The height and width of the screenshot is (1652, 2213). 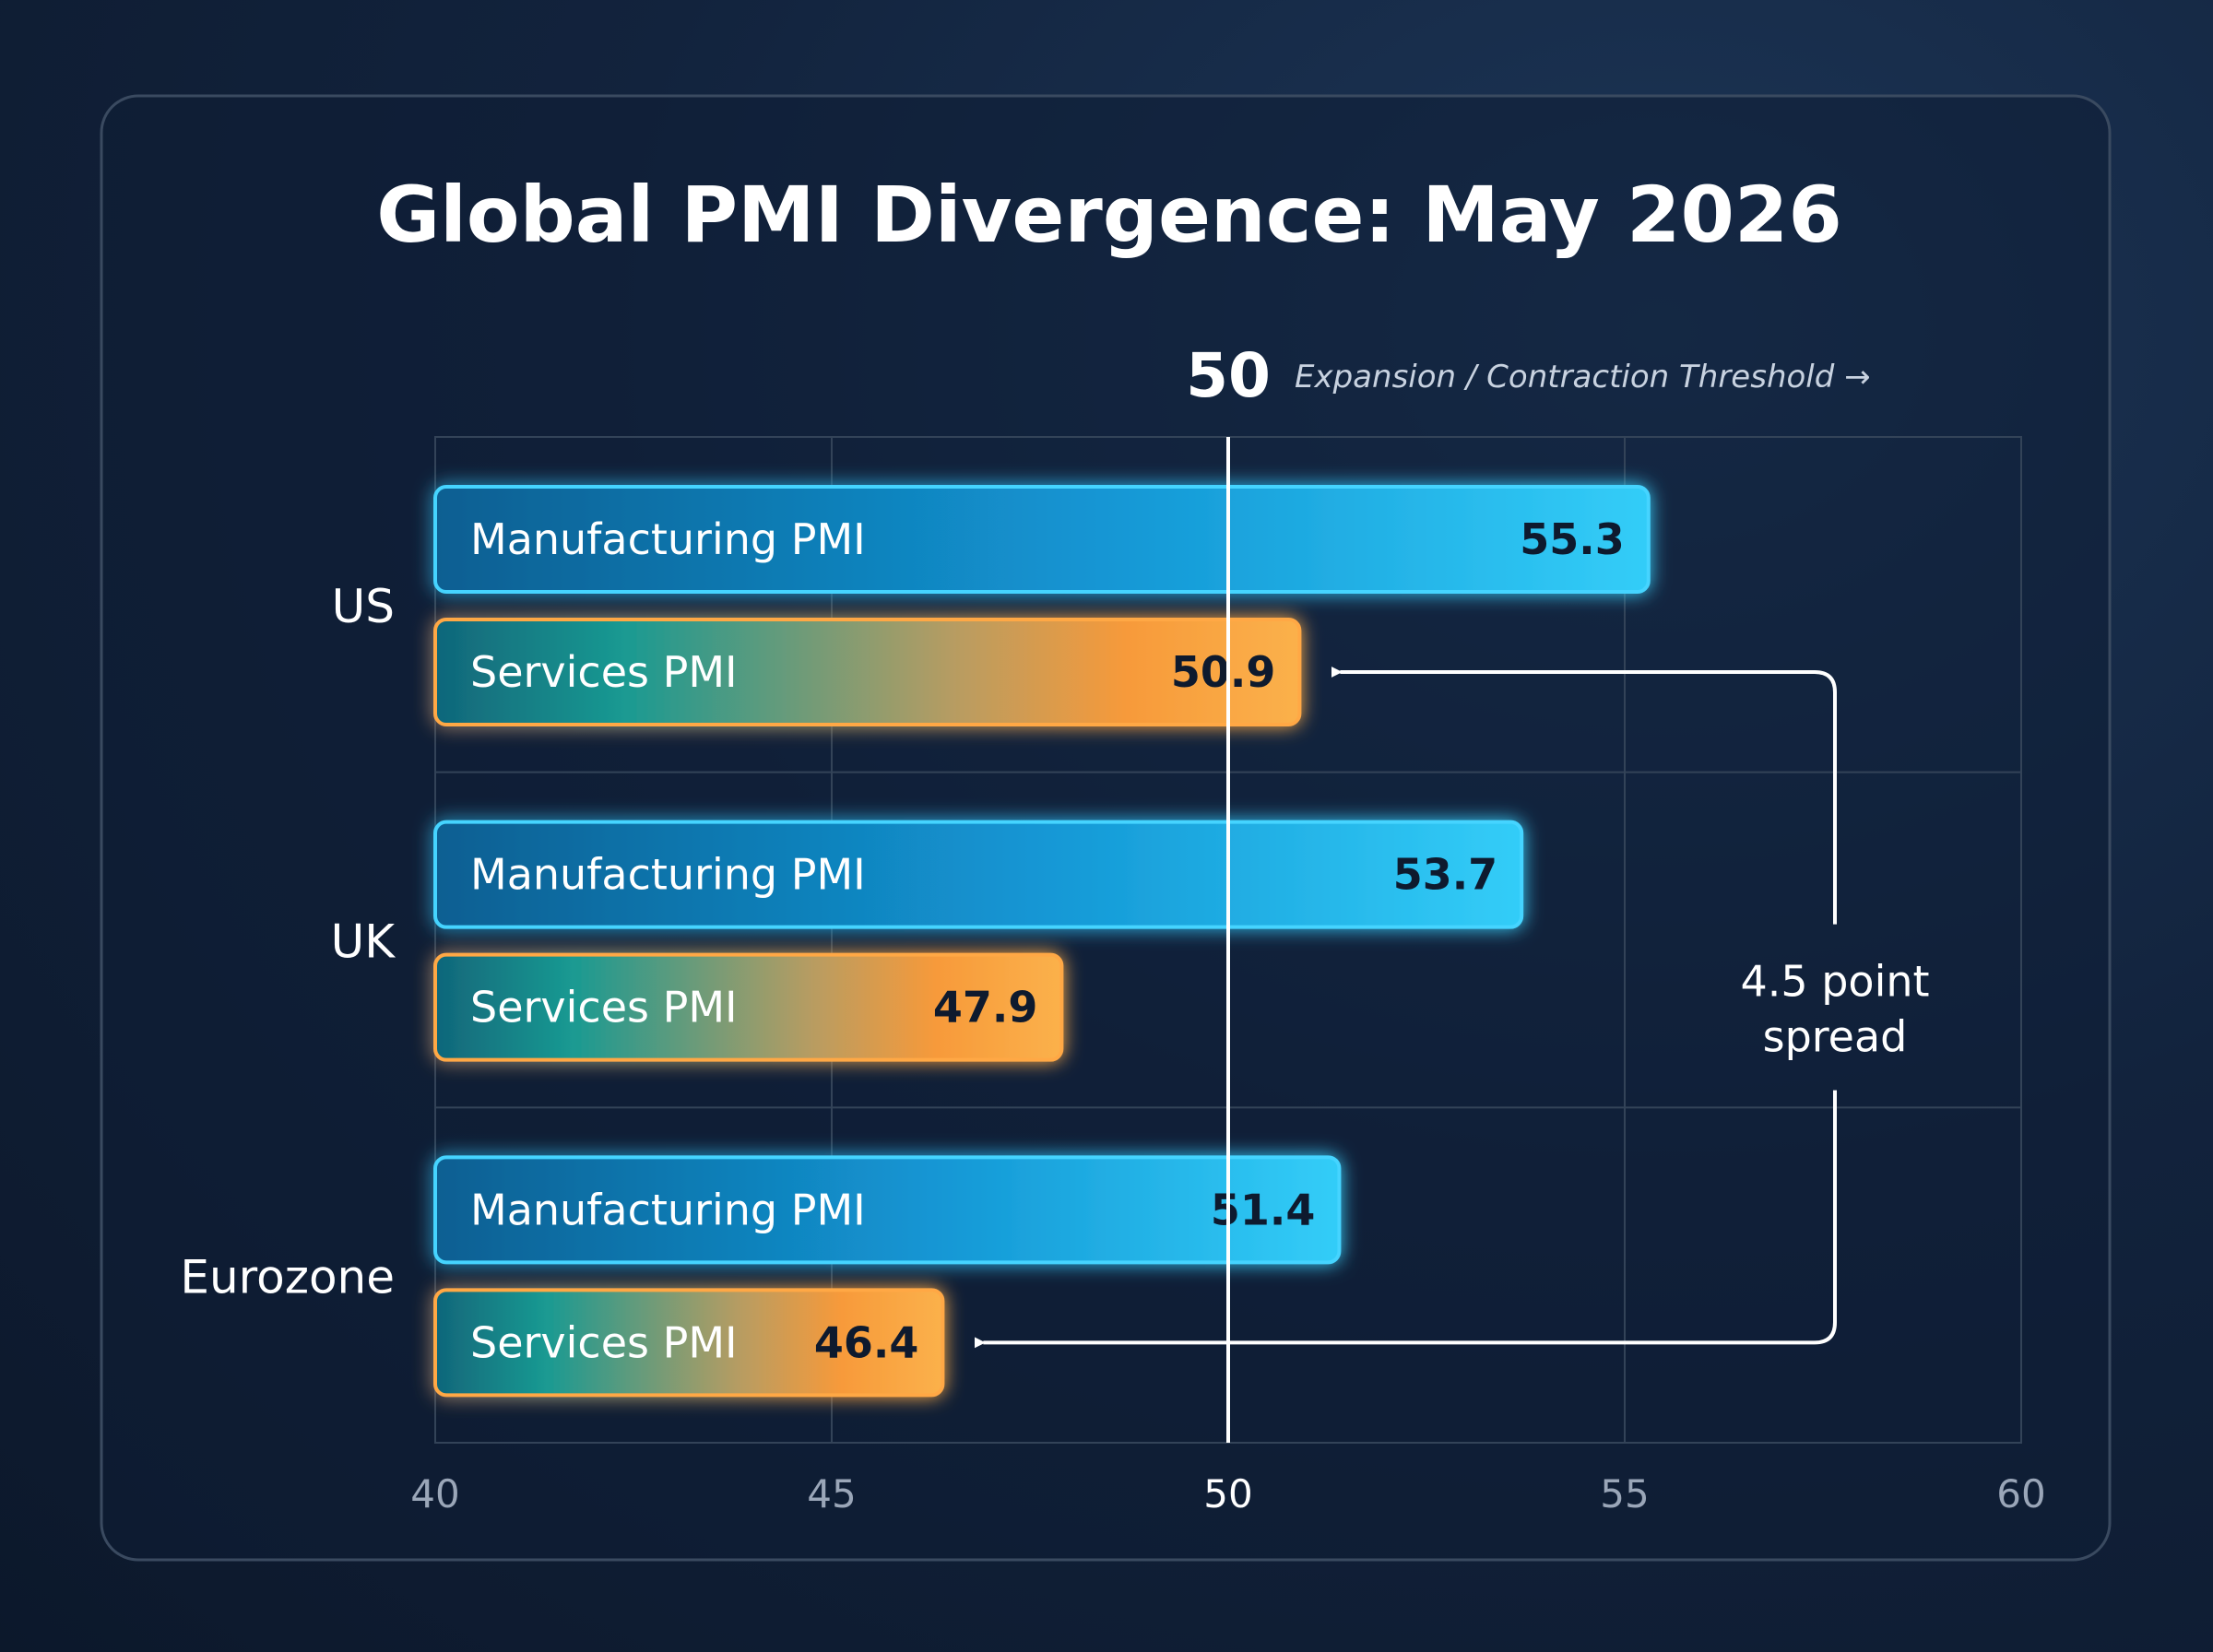 I want to click on x-tick-label: 50, so click(x=1227, y=1493).